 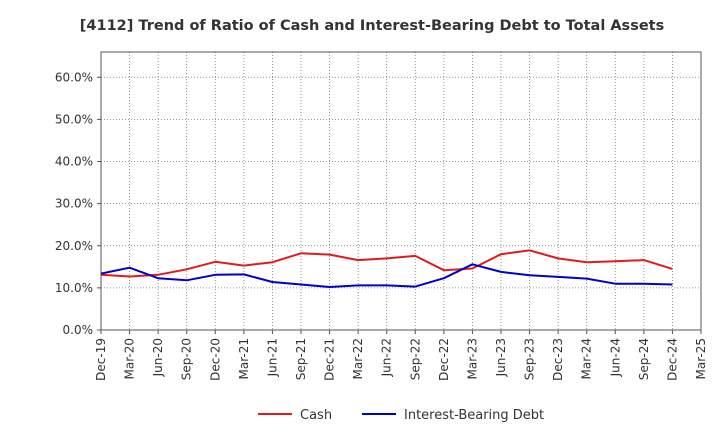 I want to click on series-lines, so click(x=386, y=268).